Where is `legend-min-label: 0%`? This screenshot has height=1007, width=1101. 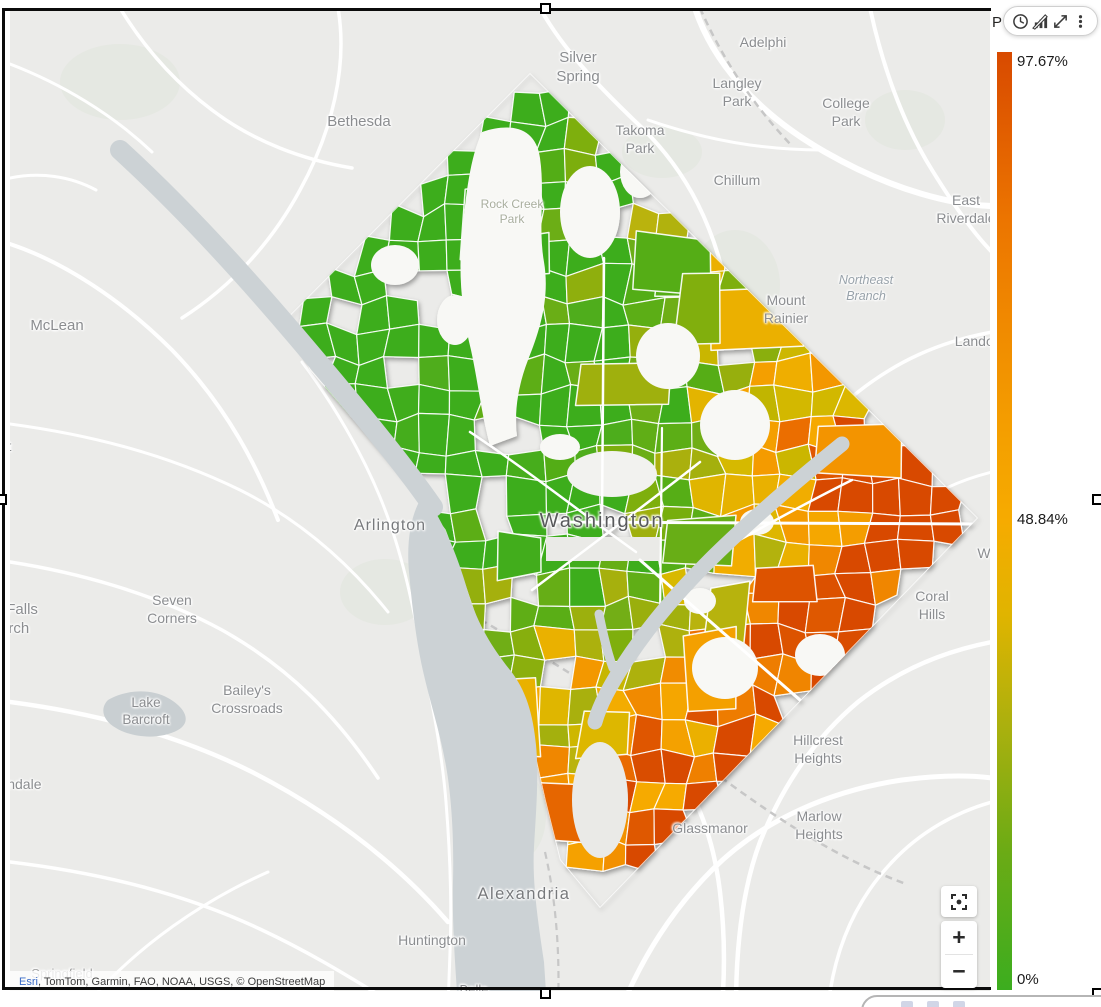 legend-min-label: 0% is located at coordinates (1028, 979).